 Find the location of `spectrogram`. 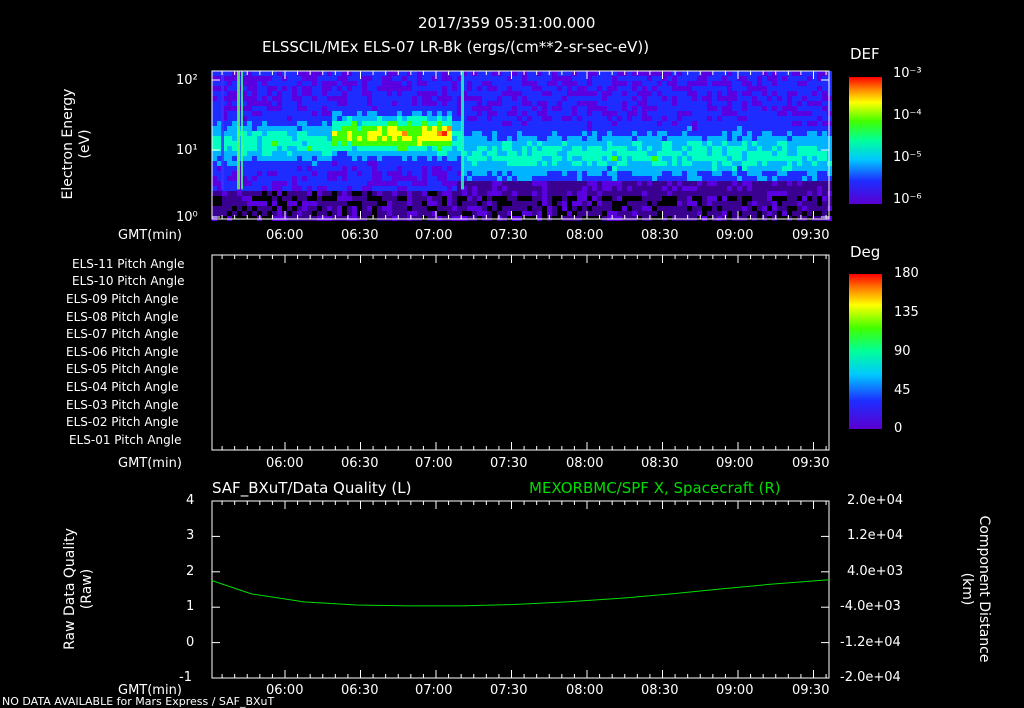

spectrogram is located at coordinates (522, 146).